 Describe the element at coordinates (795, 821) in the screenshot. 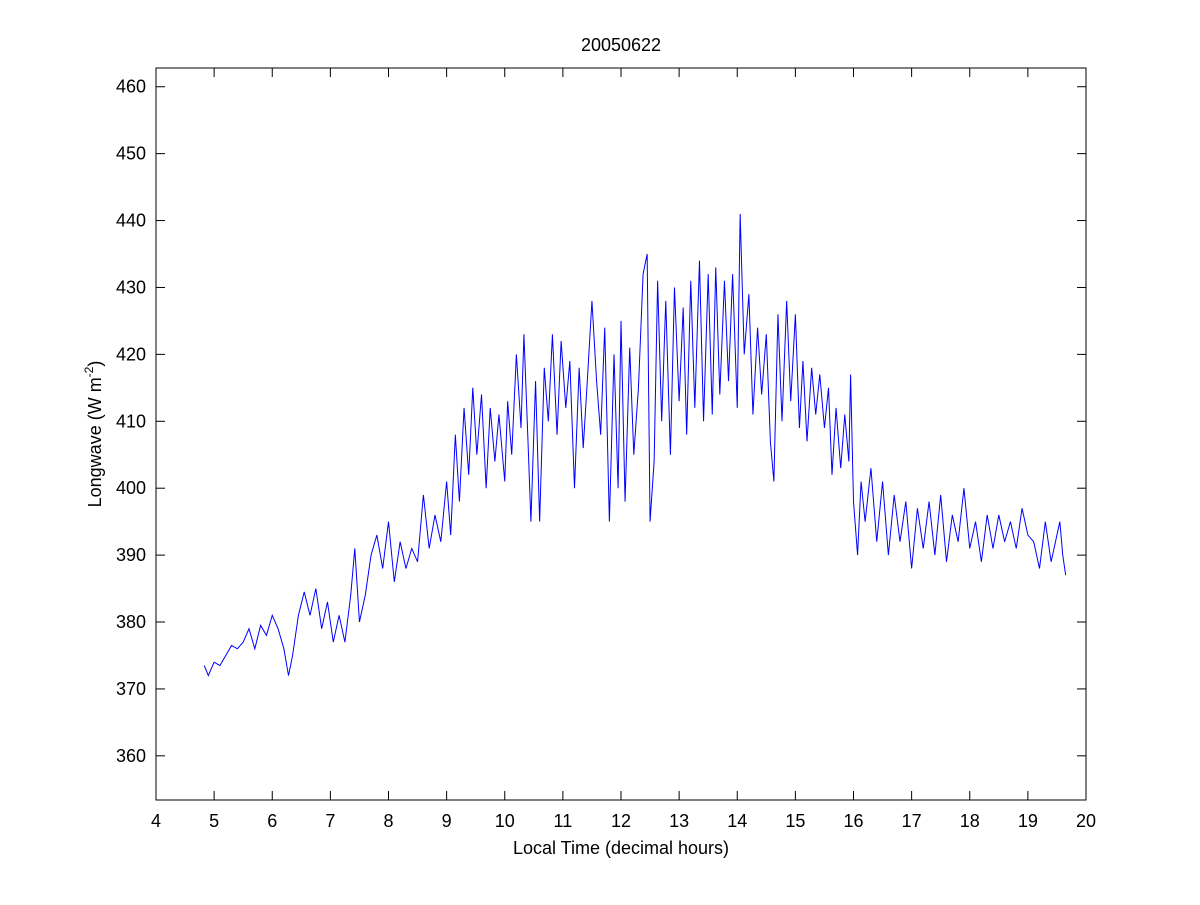

I see `x-tick-label: 15` at that location.